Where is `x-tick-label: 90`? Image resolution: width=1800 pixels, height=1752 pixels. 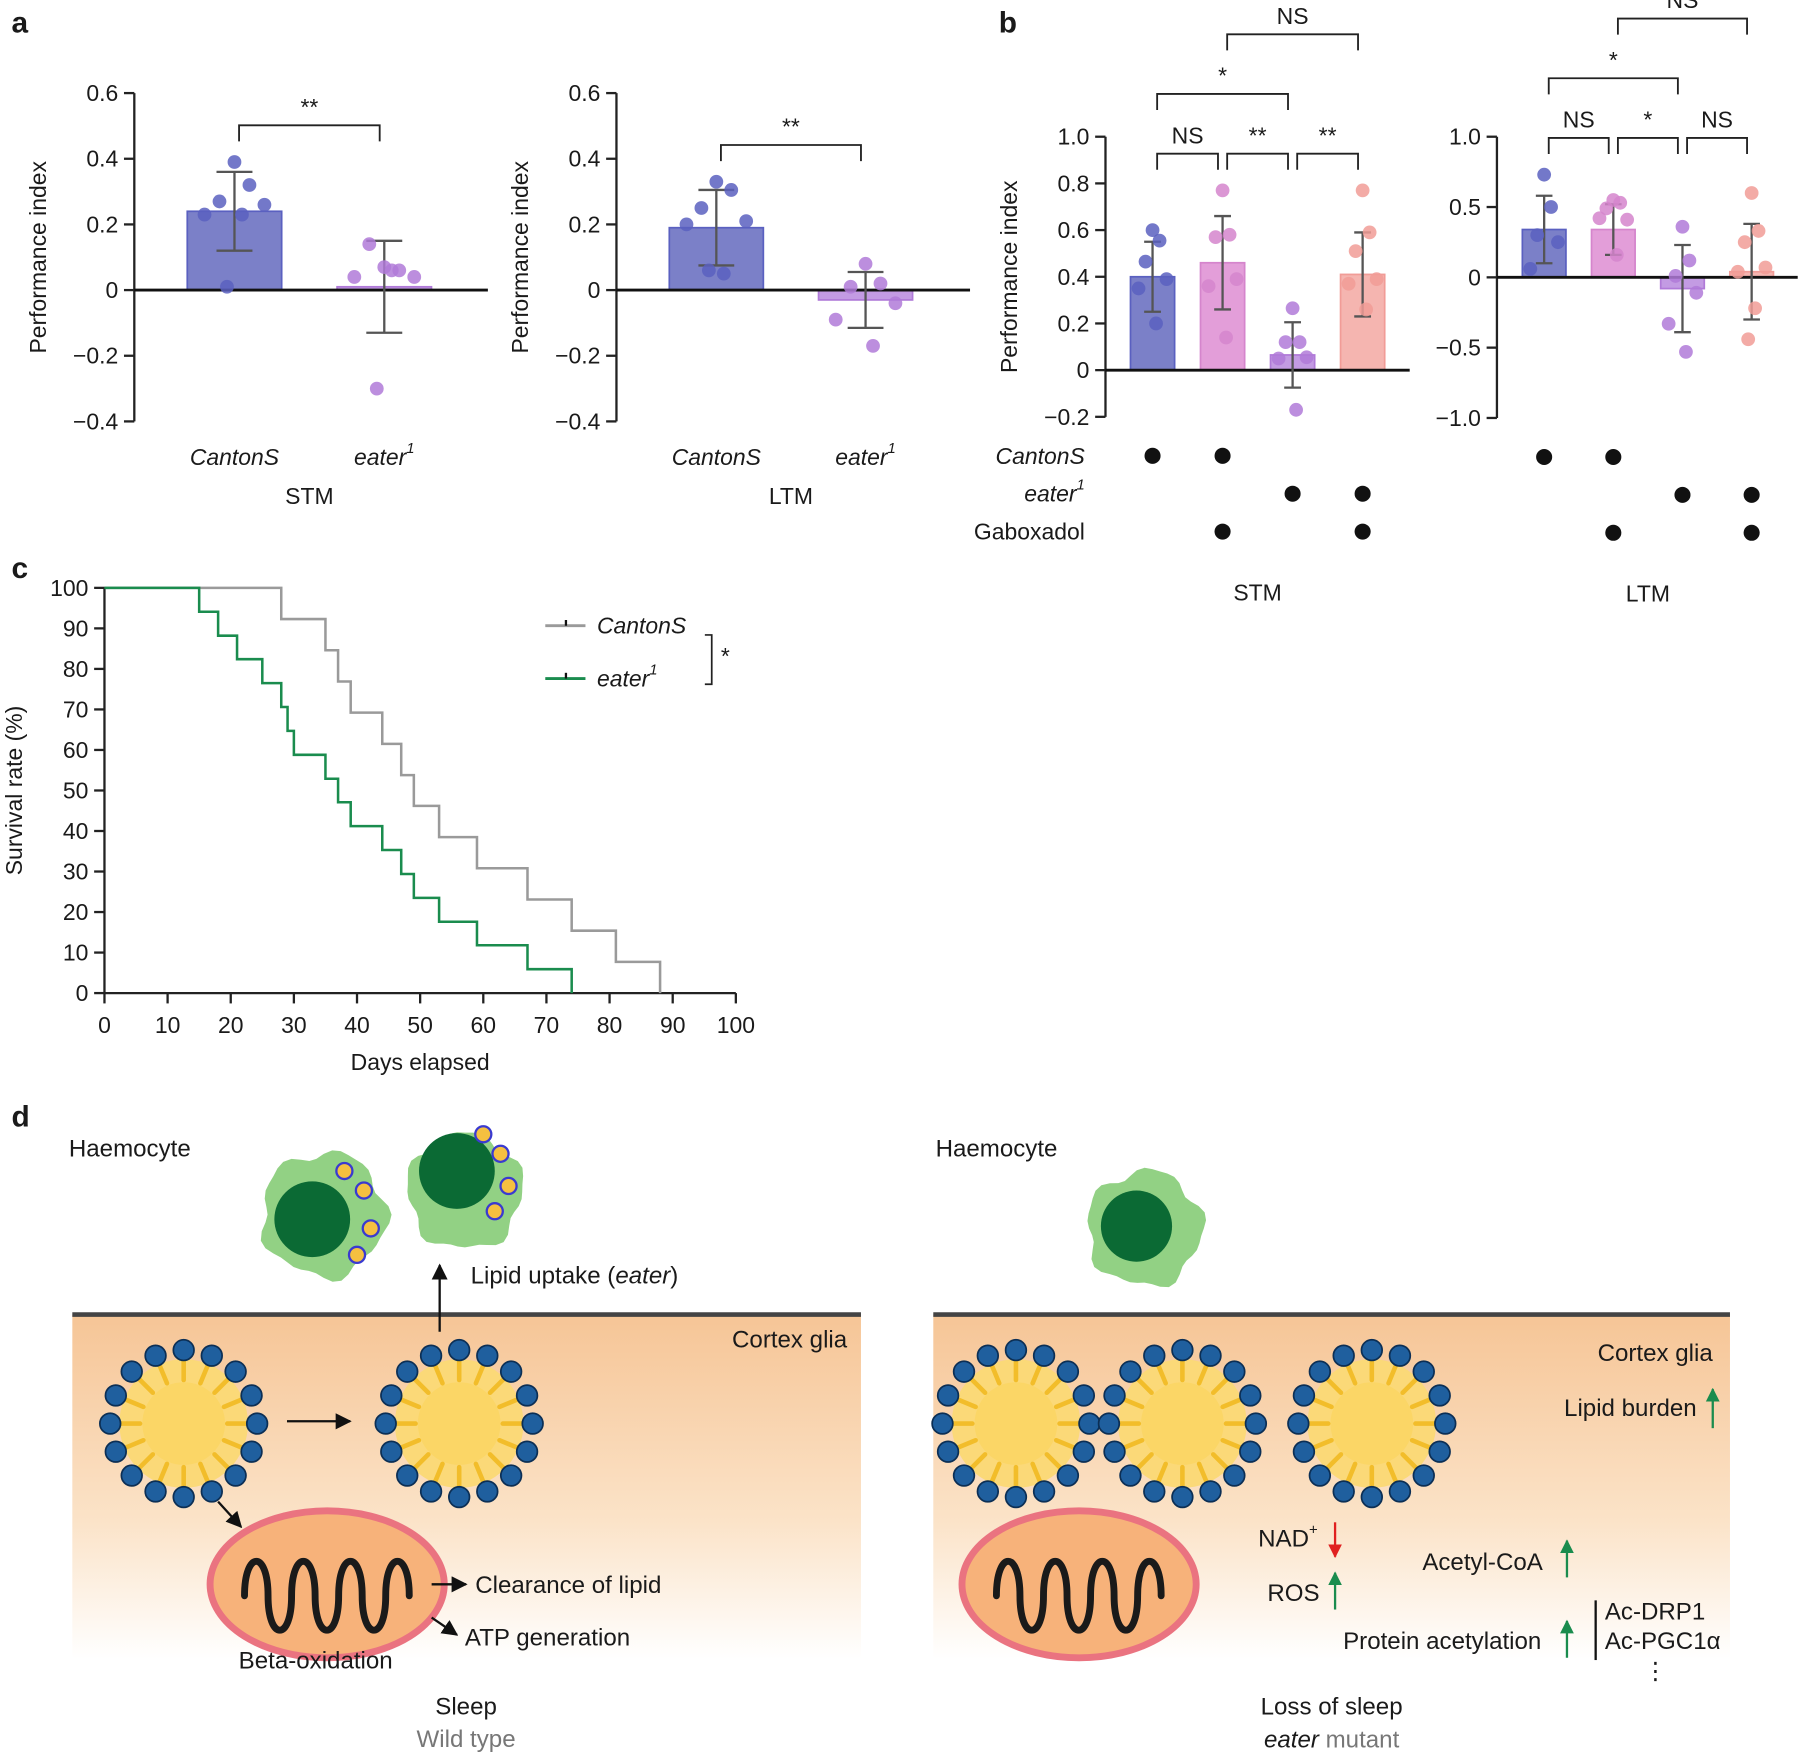 x-tick-label: 90 is located at coordinates (673, 1025).